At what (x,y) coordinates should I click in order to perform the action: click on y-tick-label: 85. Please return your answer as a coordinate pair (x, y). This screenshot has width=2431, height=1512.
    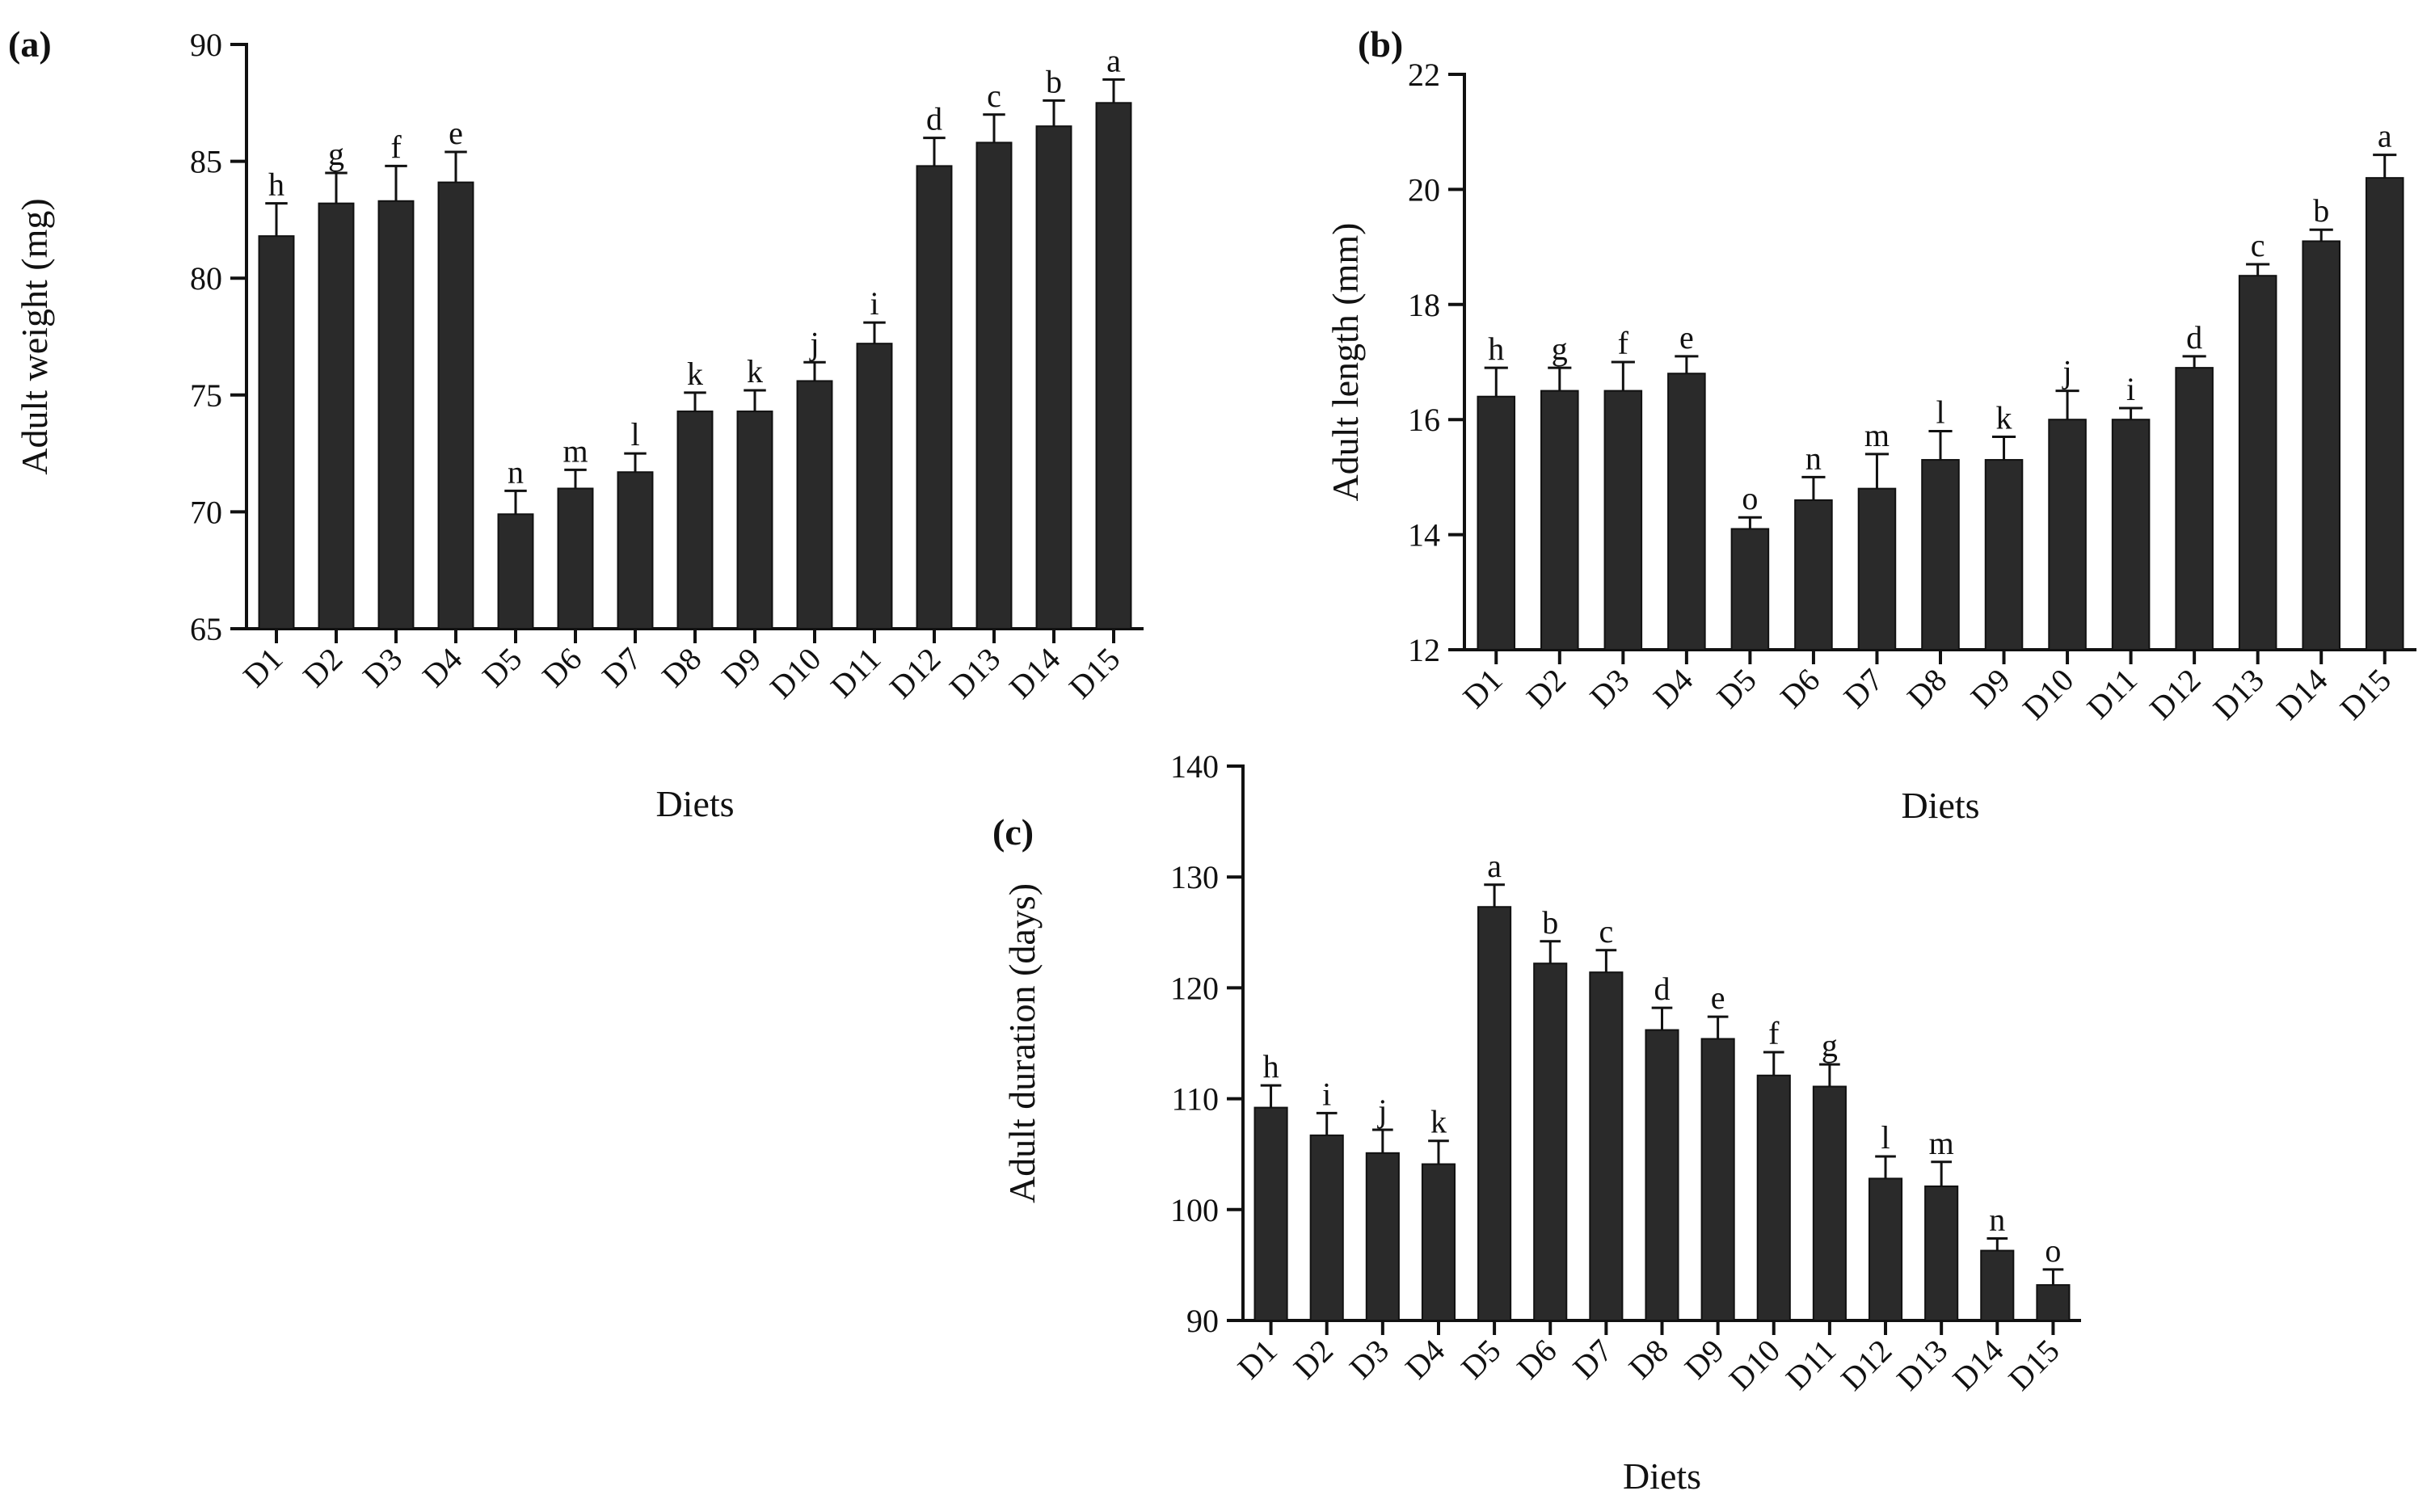
    Looking at the image, I should click on (206, 162).